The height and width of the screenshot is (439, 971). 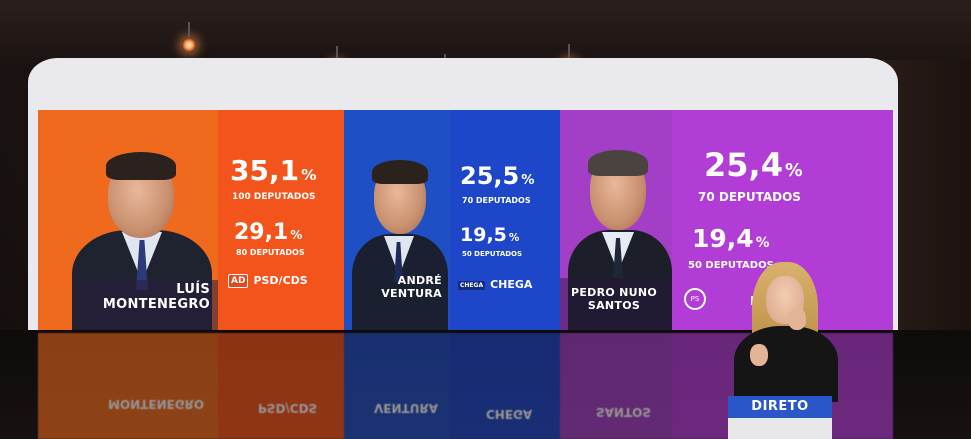 What do you see at coordinates (753, 165) in the screenshot?
I see `vote-percentage-main: 25,4%` at bounding box center [753, 165].